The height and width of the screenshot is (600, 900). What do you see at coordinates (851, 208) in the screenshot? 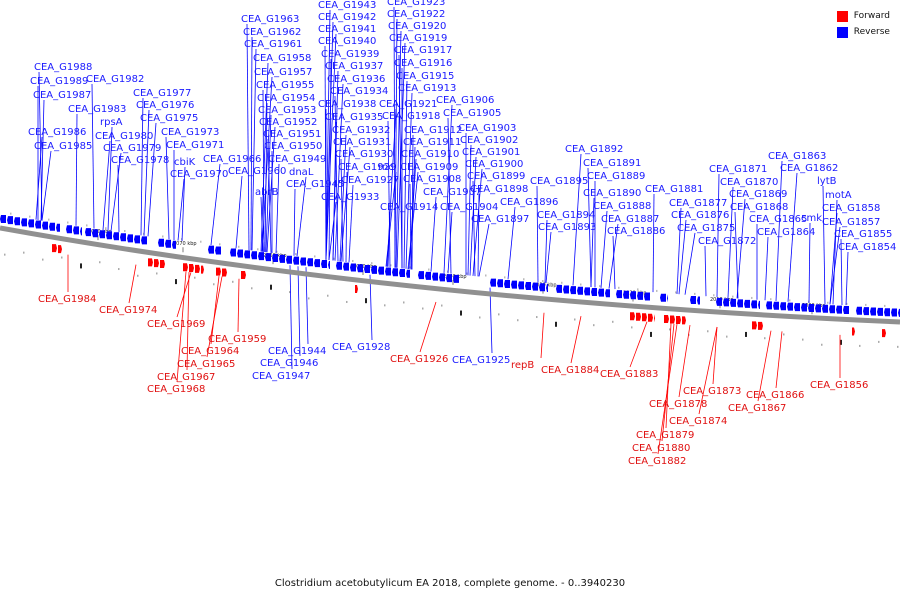
I see `reverse-gene-label: CEA_G1858` at bounding box center [851, 208].